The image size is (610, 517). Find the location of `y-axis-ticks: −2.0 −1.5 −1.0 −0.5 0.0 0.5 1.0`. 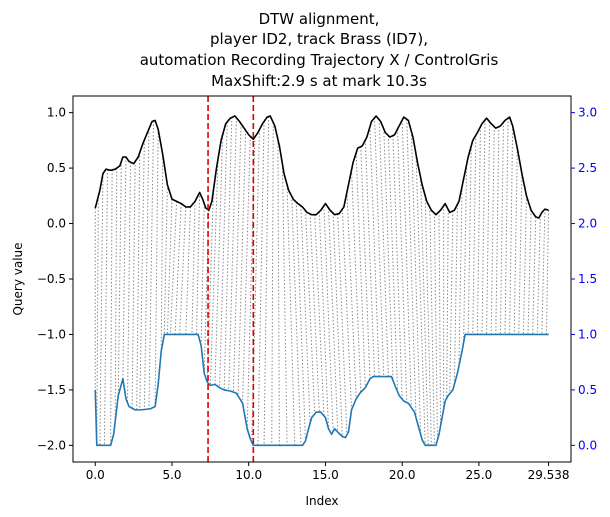

y-axis-ticks: −2.0 −1.5 −1.0 −0.5 0.0 0.5 1.0 is located at coordinates (55, 279).